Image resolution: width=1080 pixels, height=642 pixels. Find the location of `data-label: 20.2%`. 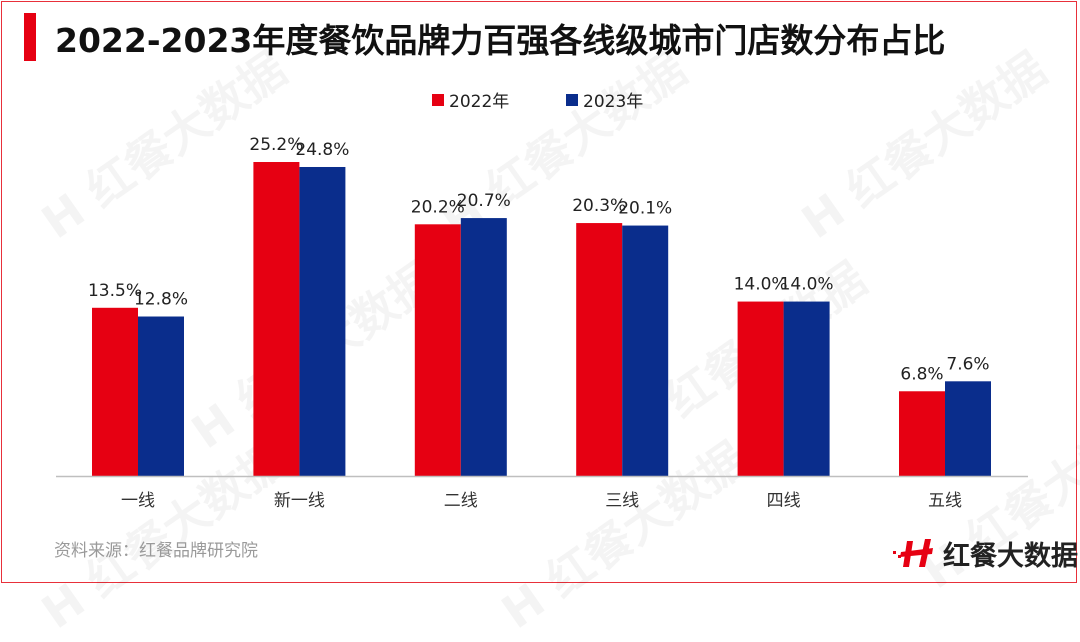

data-label: 20.2% is located at coordinates (438, 207).